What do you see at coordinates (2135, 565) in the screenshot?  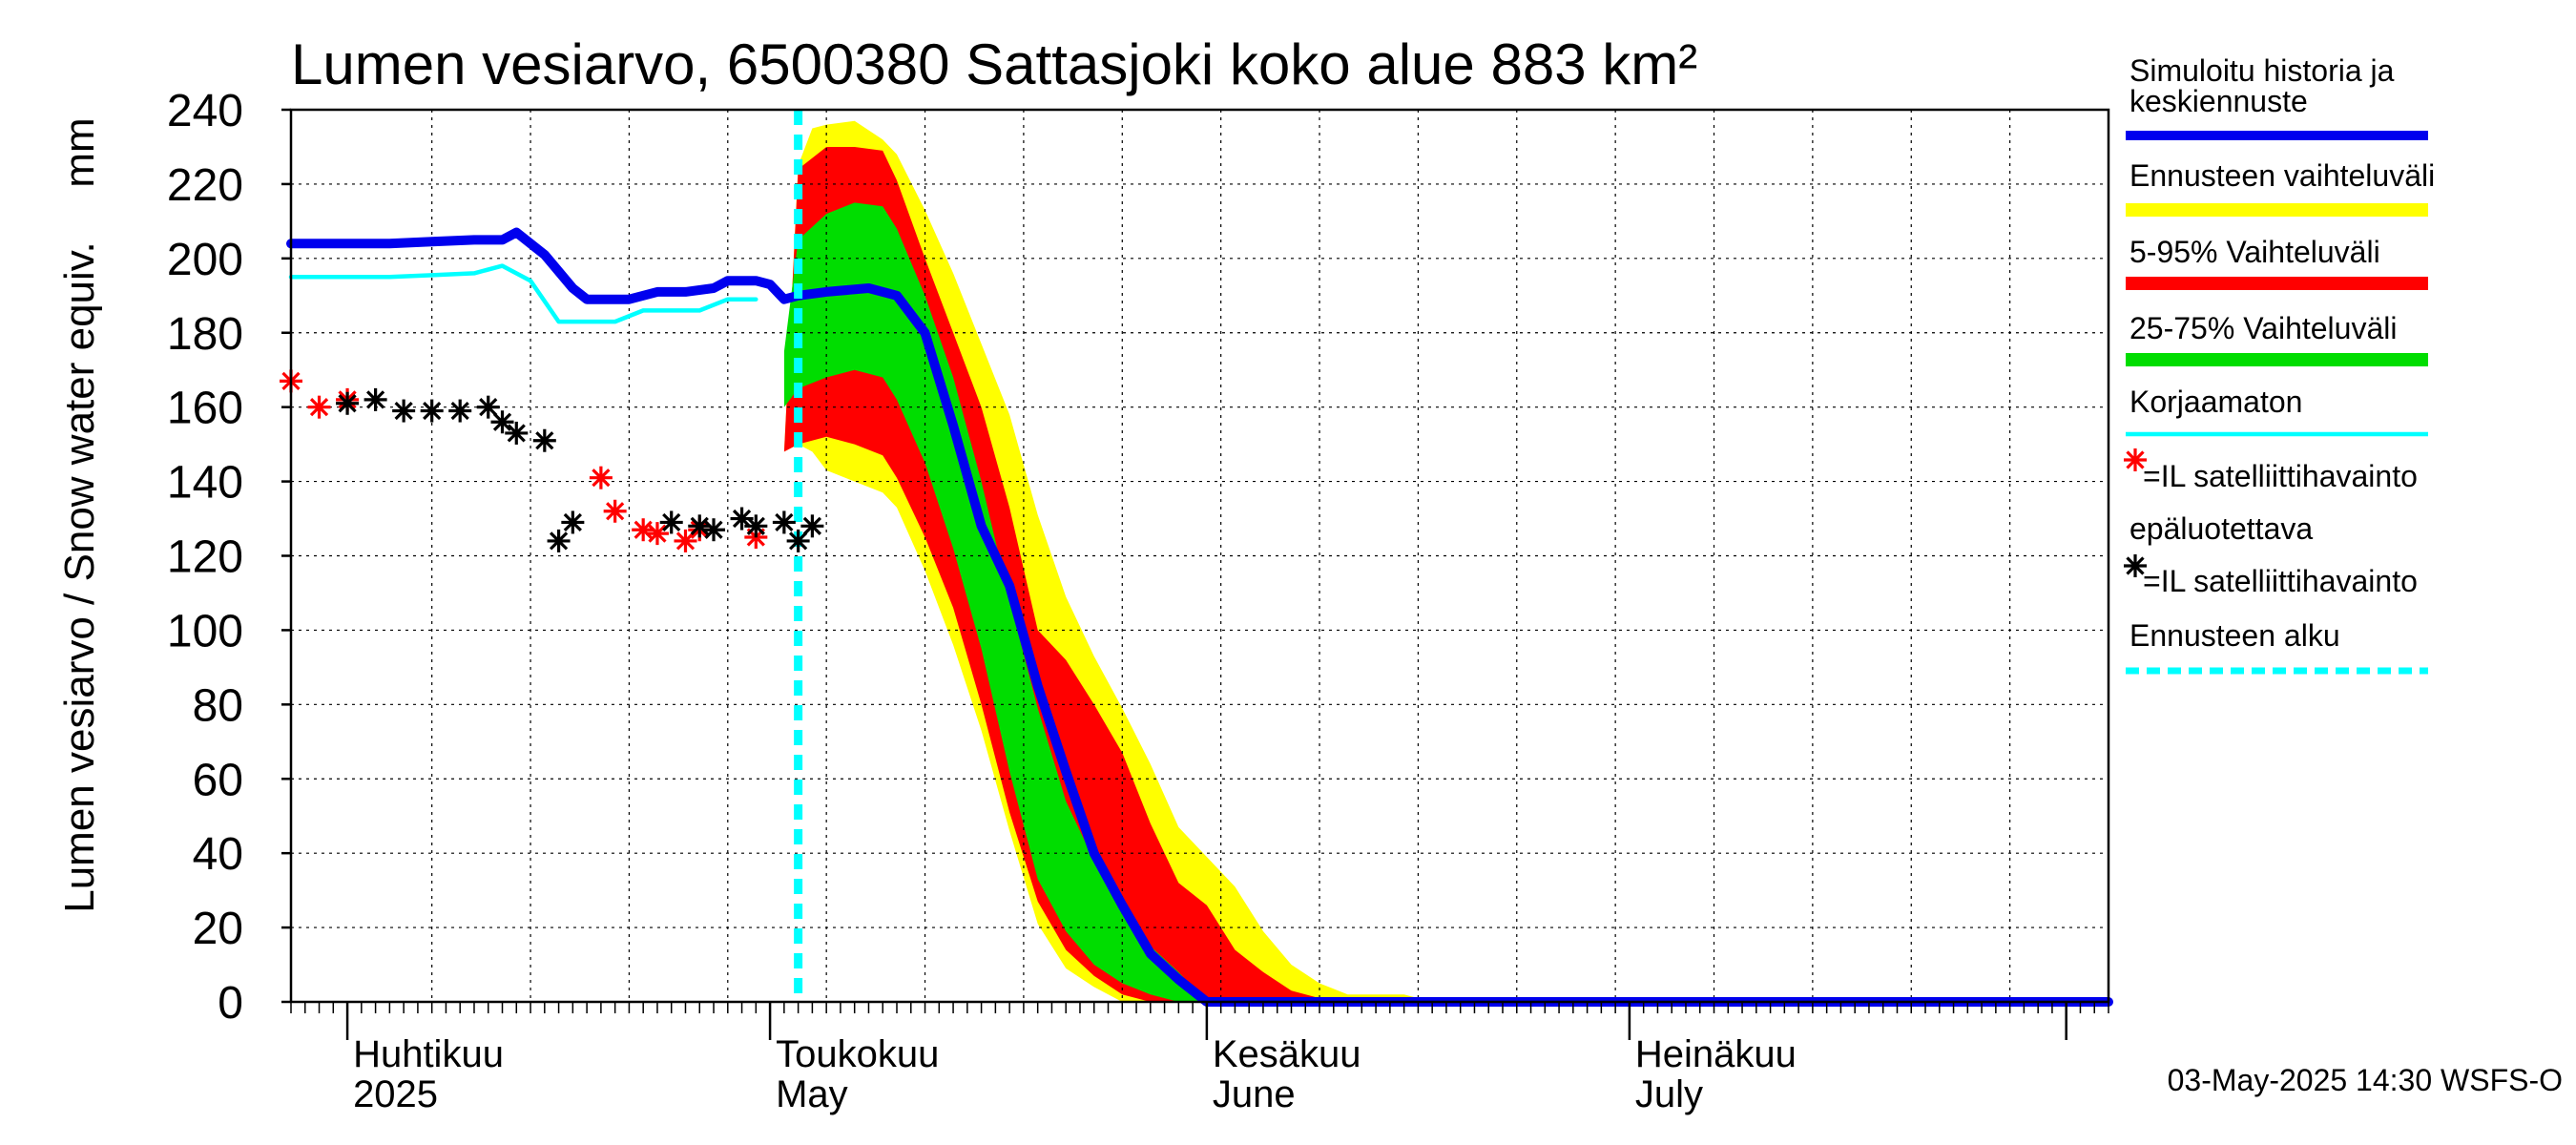 I see `legend-marker-observation` at bounding box center [2135, 565].